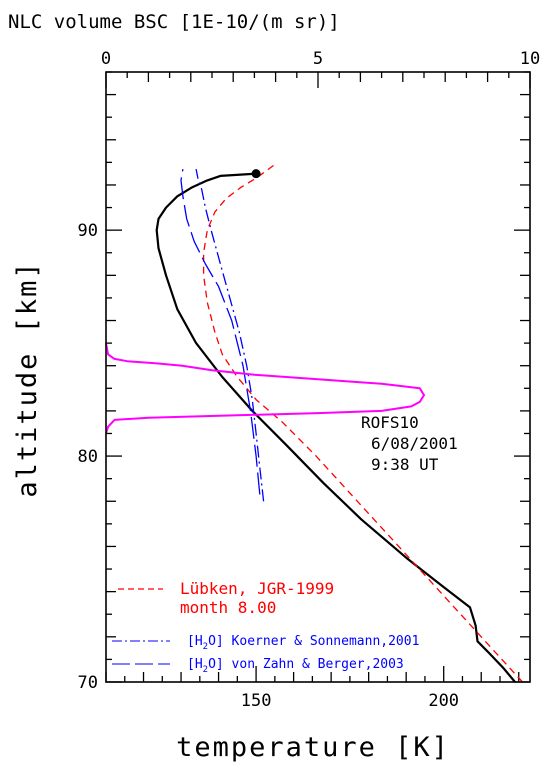 This screenshot has width=547, height=764. I want to click on y-tick-label: 70, so click(88, 683).